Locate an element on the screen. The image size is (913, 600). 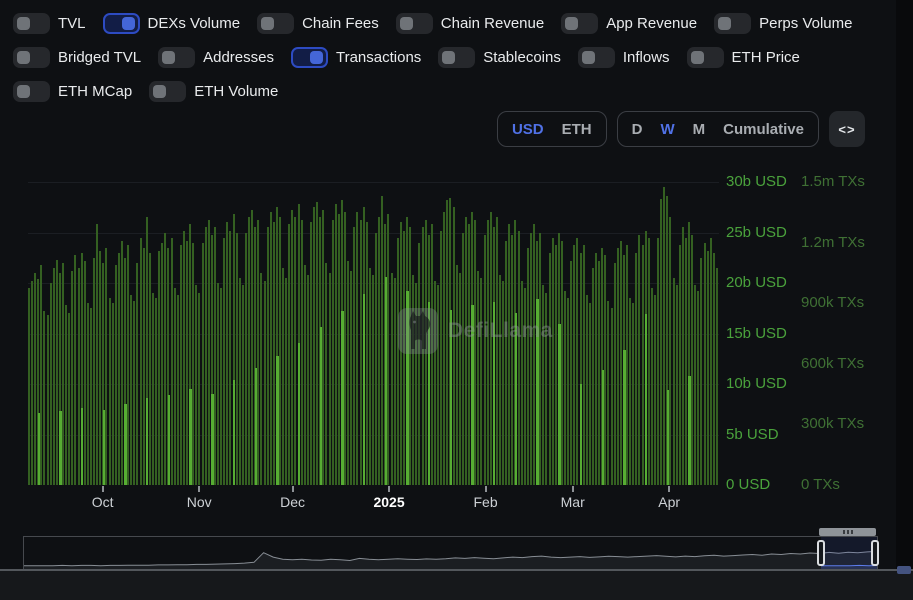
bottom-margin is located at coordinates (456, 585).